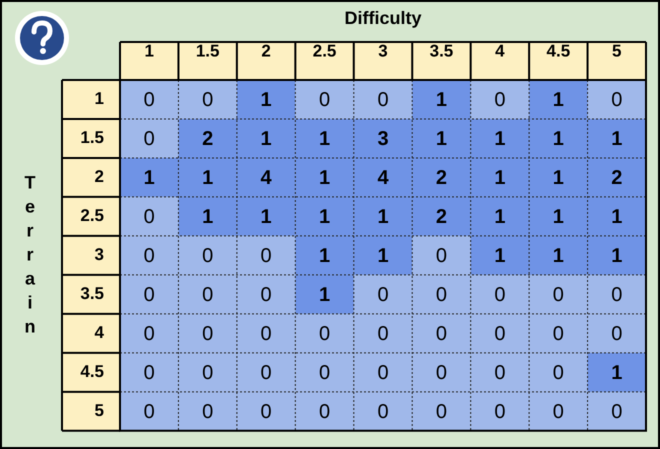  What do you see at coordinates (99, 254) in the screenshot?
I see `y-tick-label: 3` at bounding box center [99, 254].